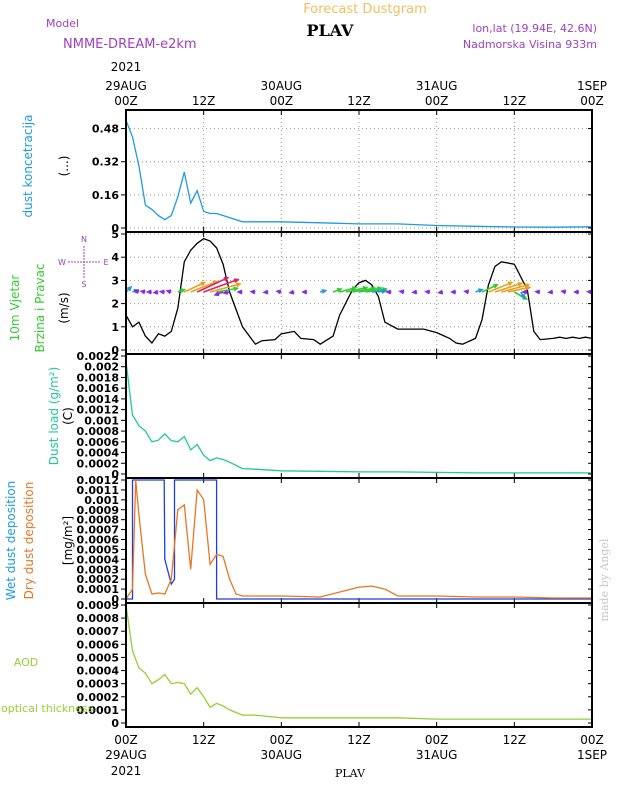 The height and width of the screenshot is (800, 618). What do you see at coordinates (29, 541) in the screenshot?
I see `panel-ylabel-dry: Dry dust deposition` at bounding box center [29, 541].